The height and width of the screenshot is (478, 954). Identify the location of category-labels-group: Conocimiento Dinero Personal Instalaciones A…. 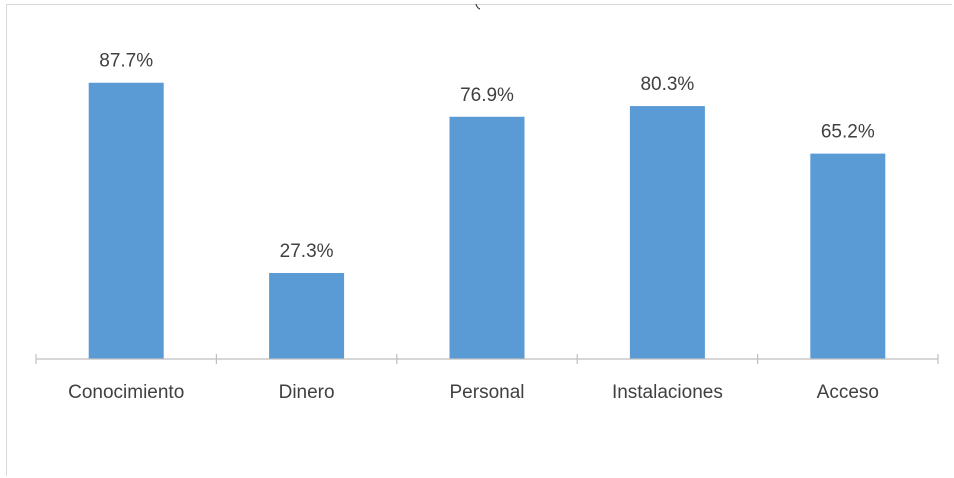
(473, 392).